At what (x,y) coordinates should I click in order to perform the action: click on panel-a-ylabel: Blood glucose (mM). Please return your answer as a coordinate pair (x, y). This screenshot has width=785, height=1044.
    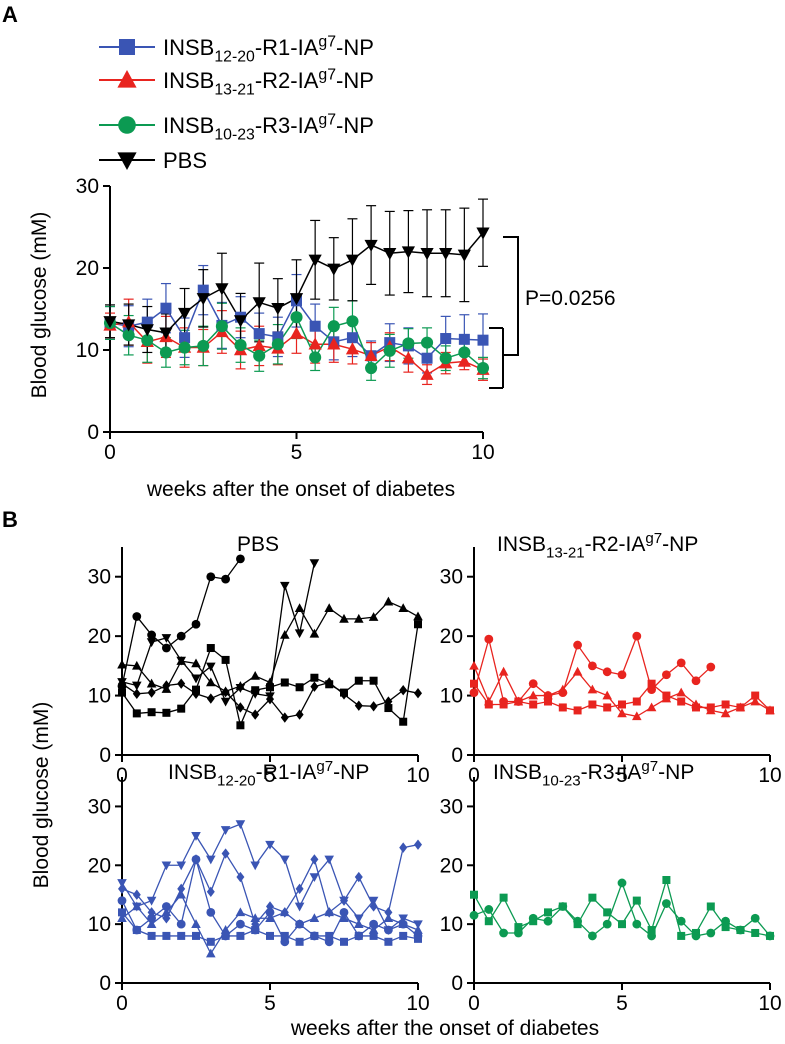
    Looking at the image, I should click on (39, 305).